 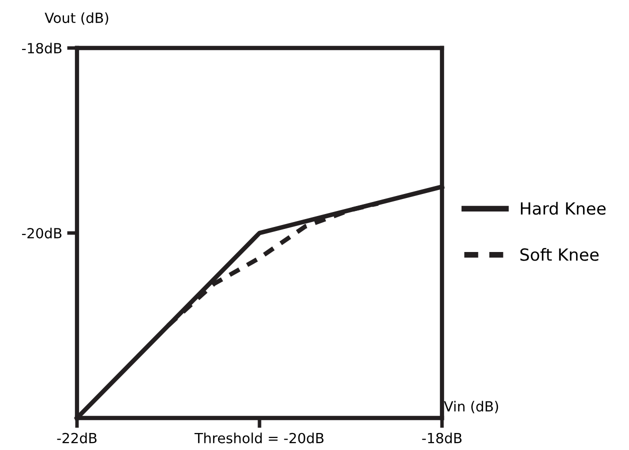 I want to click on legend-label: Soft Knee, so click(x=559, y=254).